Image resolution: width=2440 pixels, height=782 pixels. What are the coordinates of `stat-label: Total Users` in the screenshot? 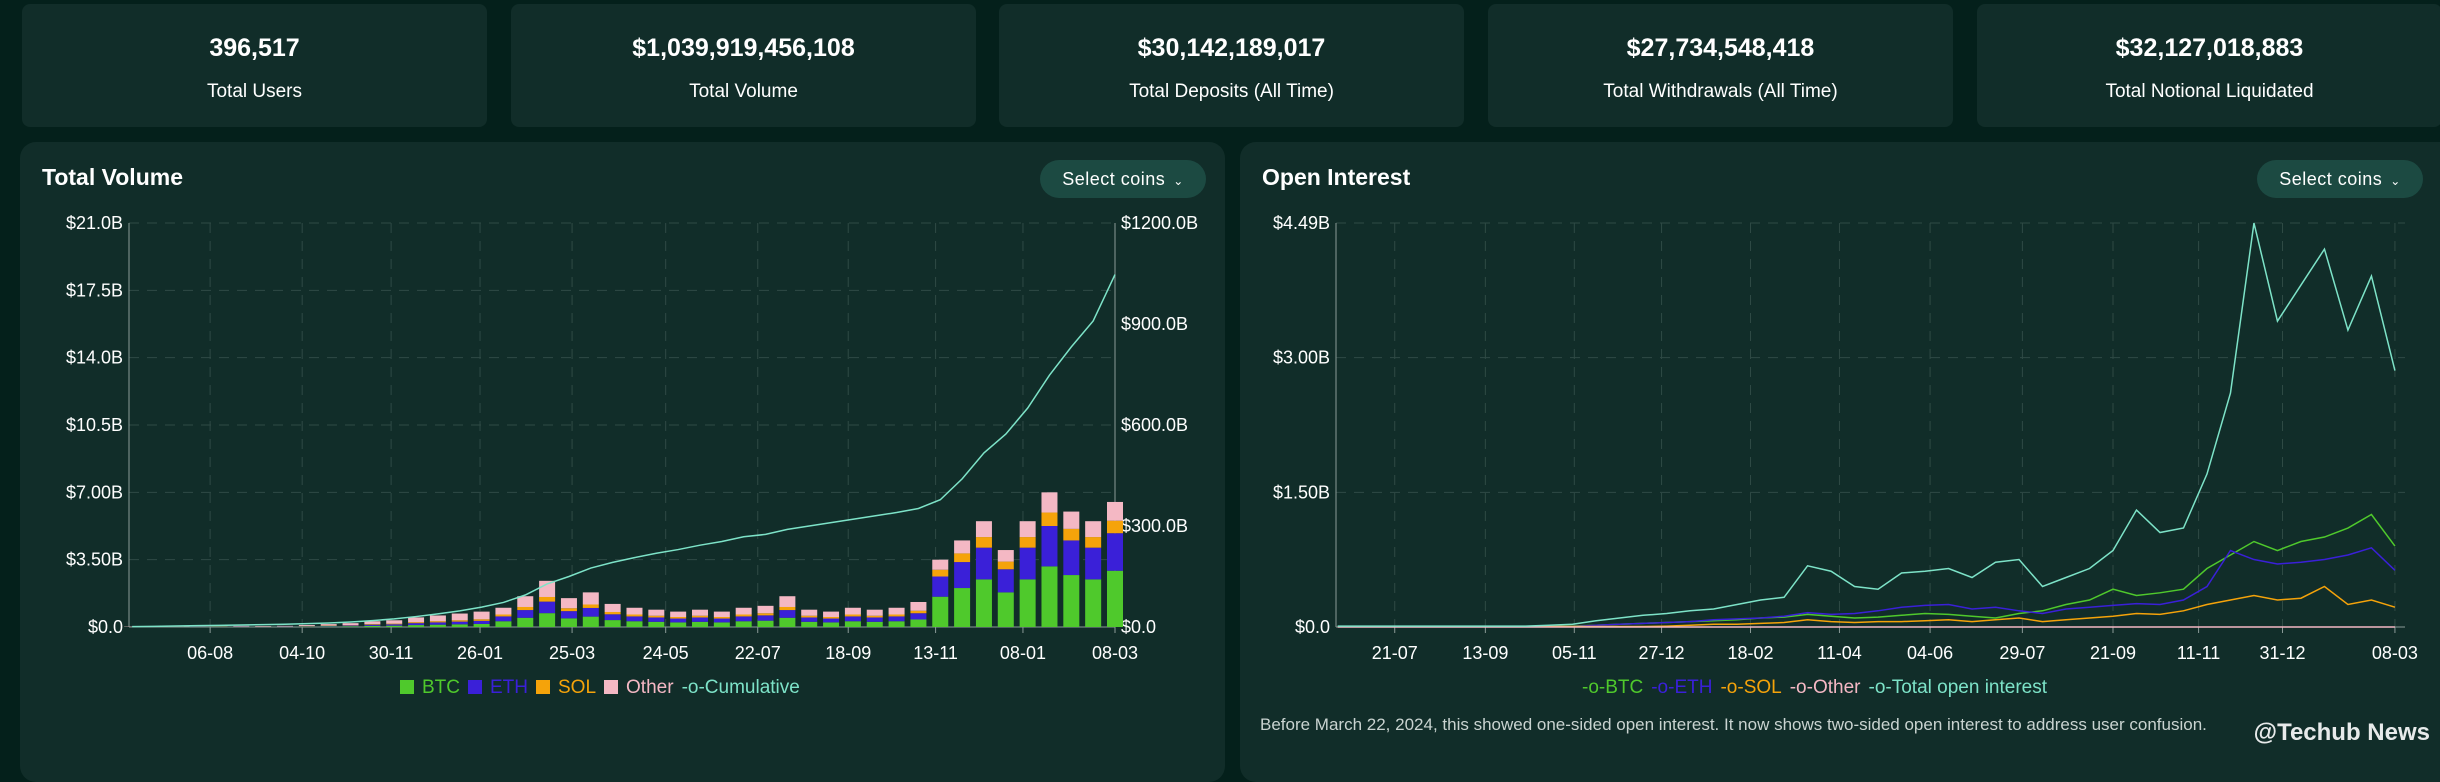 It's located at (254, 92).